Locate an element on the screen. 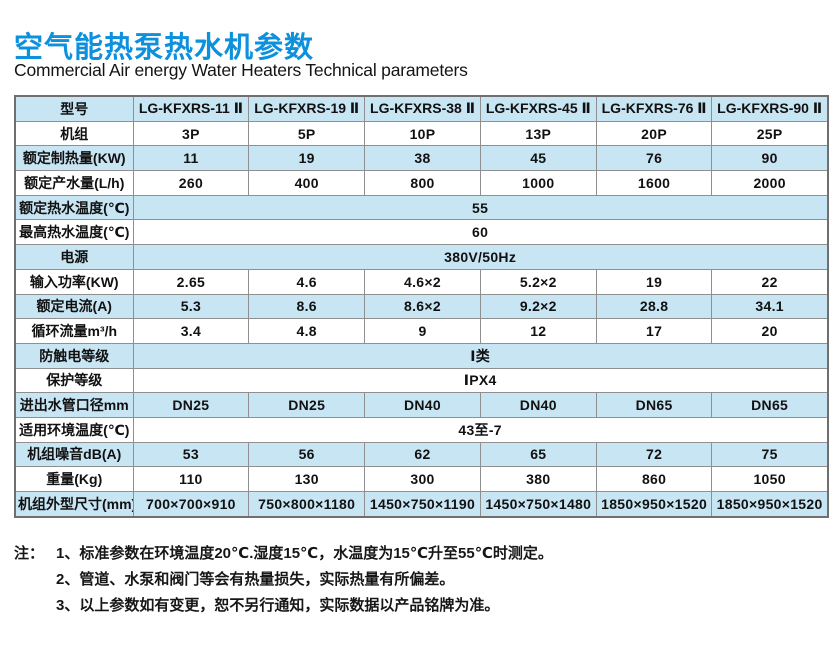 The height and width of the screenshot is (652, 832). header-model-name: LG-KFXRS-38 Ⅱ is located at coordinates (422, 108).